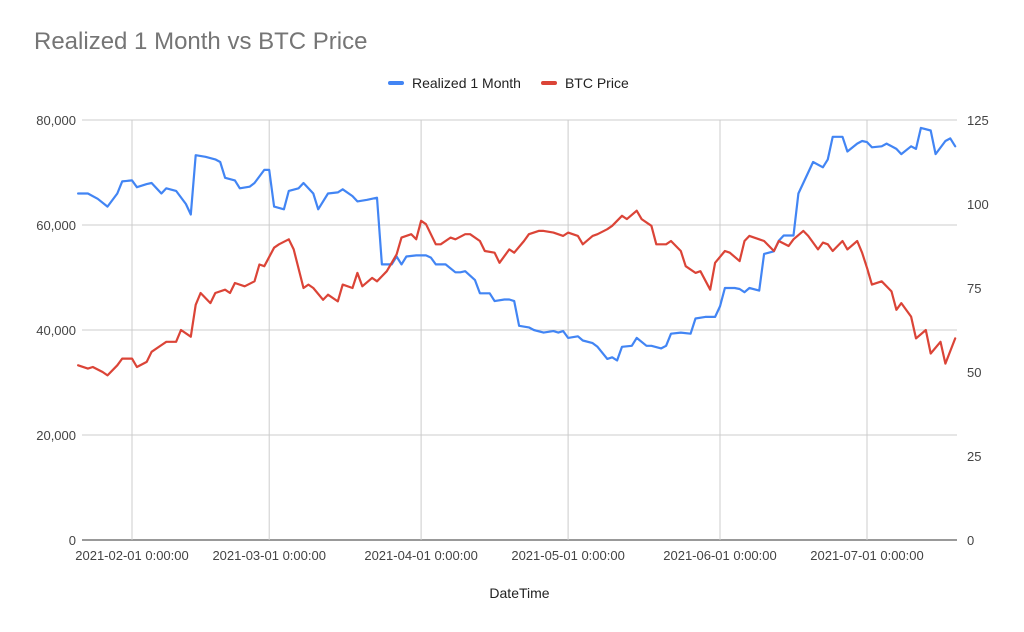 The width and height of the screenshot is (1024, 632). I want to click on legend-label-series-2: BTC Price, so click(596, 83).